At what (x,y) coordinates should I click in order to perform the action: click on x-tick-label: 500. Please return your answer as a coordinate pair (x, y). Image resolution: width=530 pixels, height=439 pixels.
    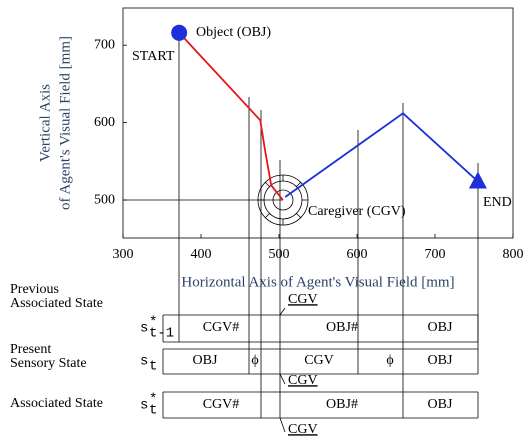
    Looking at the image, I should click on (279, 254).